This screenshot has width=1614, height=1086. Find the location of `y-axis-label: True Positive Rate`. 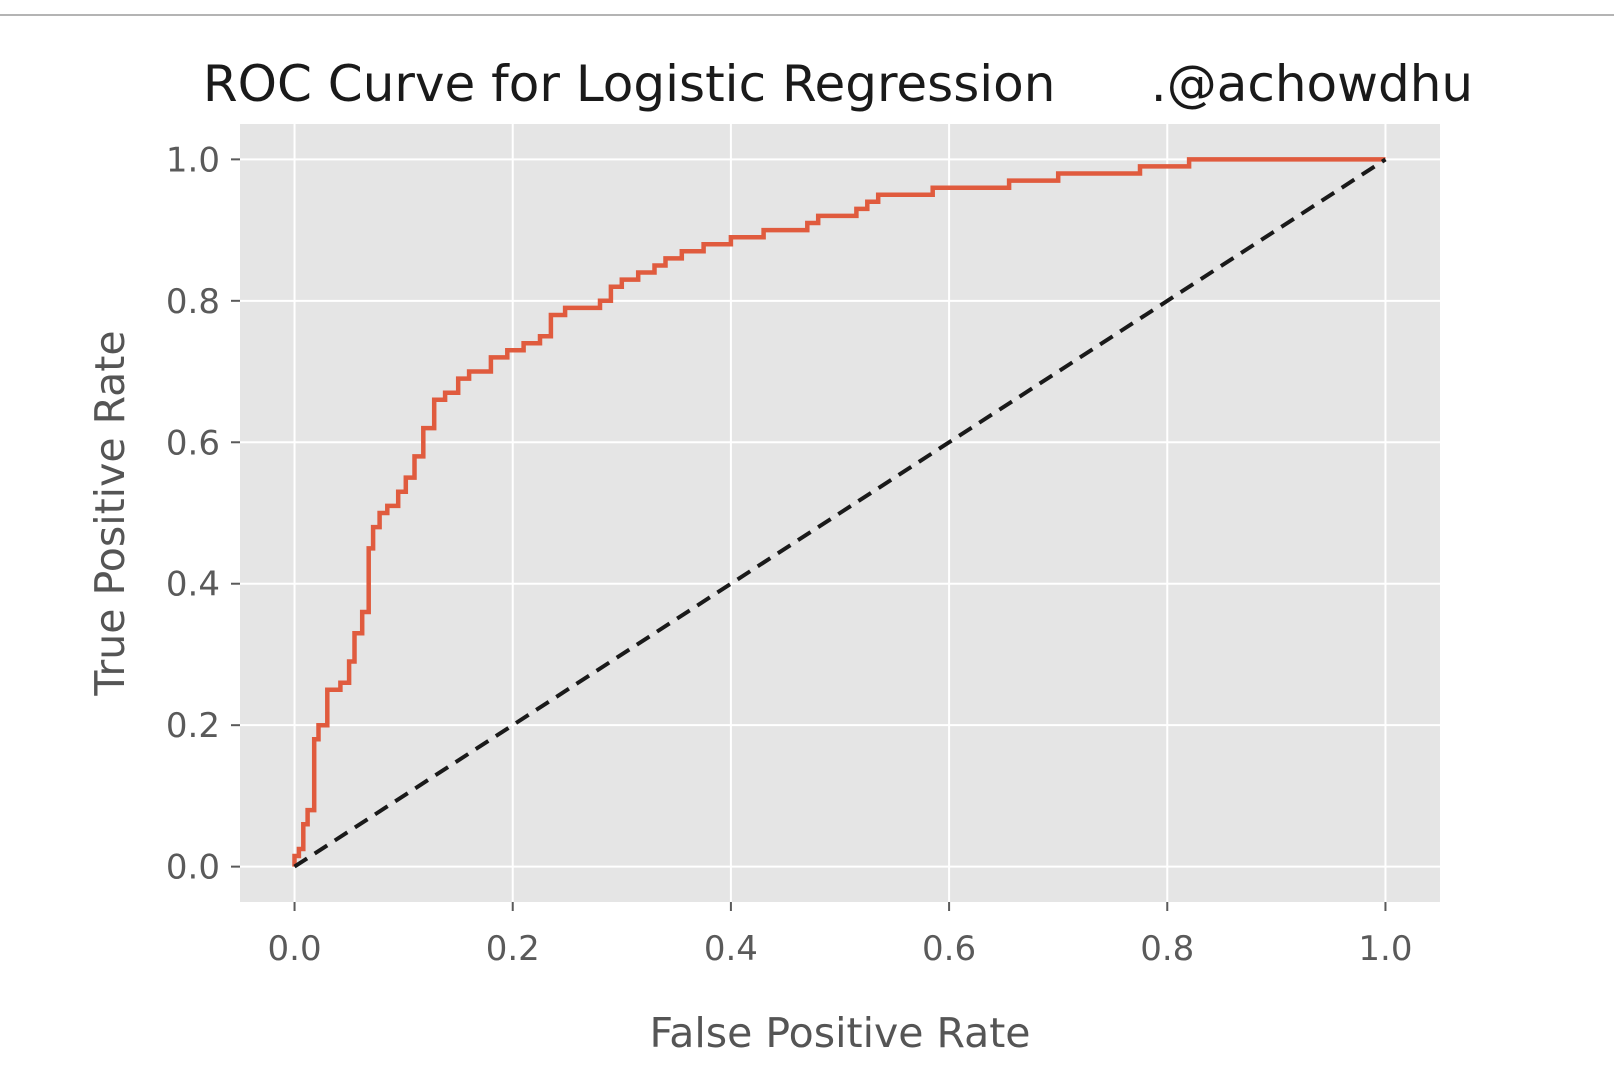

y-axis-label: True Positive Rate is located at coordinates (110, 513).